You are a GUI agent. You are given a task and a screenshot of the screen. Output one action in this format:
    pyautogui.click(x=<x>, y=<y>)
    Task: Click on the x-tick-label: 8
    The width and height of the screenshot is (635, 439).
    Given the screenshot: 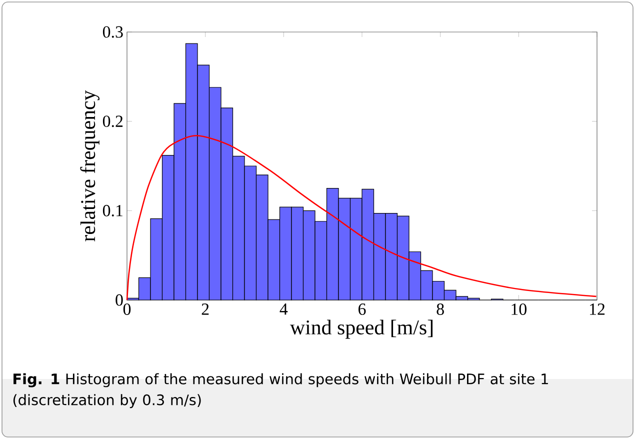 What is the action you would take?
    pyautogui.click(x=440, y=309)
    